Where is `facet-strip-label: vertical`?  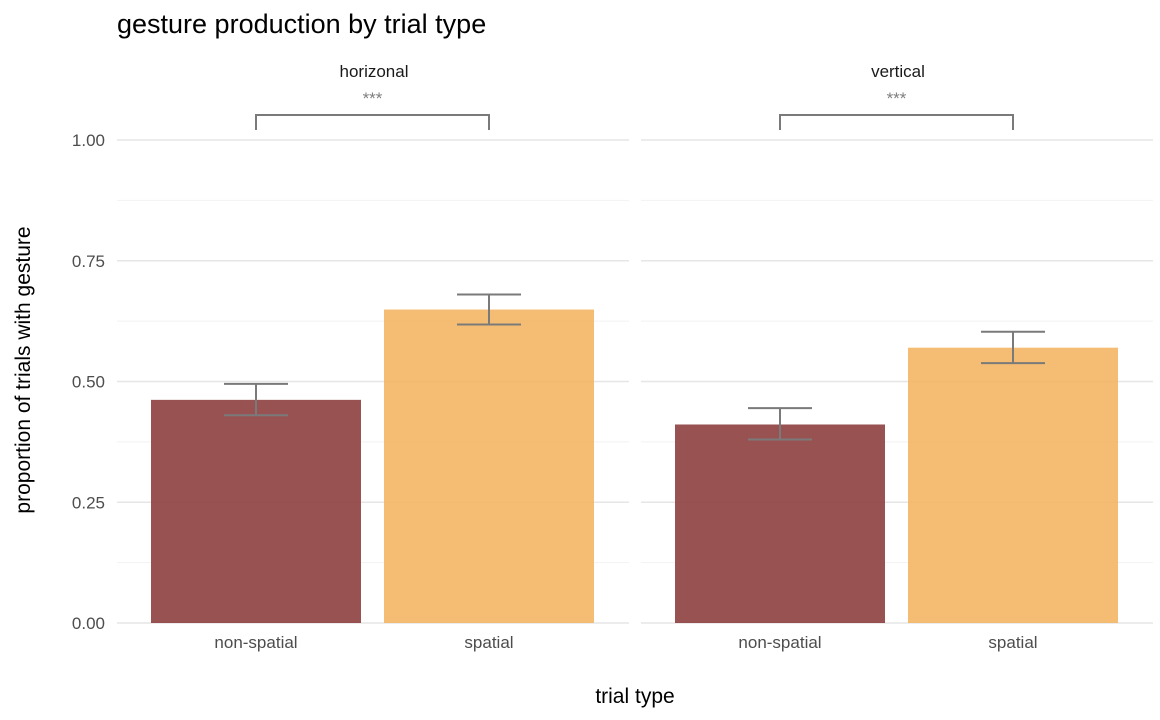 facet-strip-label: vertical is located at coordinates (898, 71).